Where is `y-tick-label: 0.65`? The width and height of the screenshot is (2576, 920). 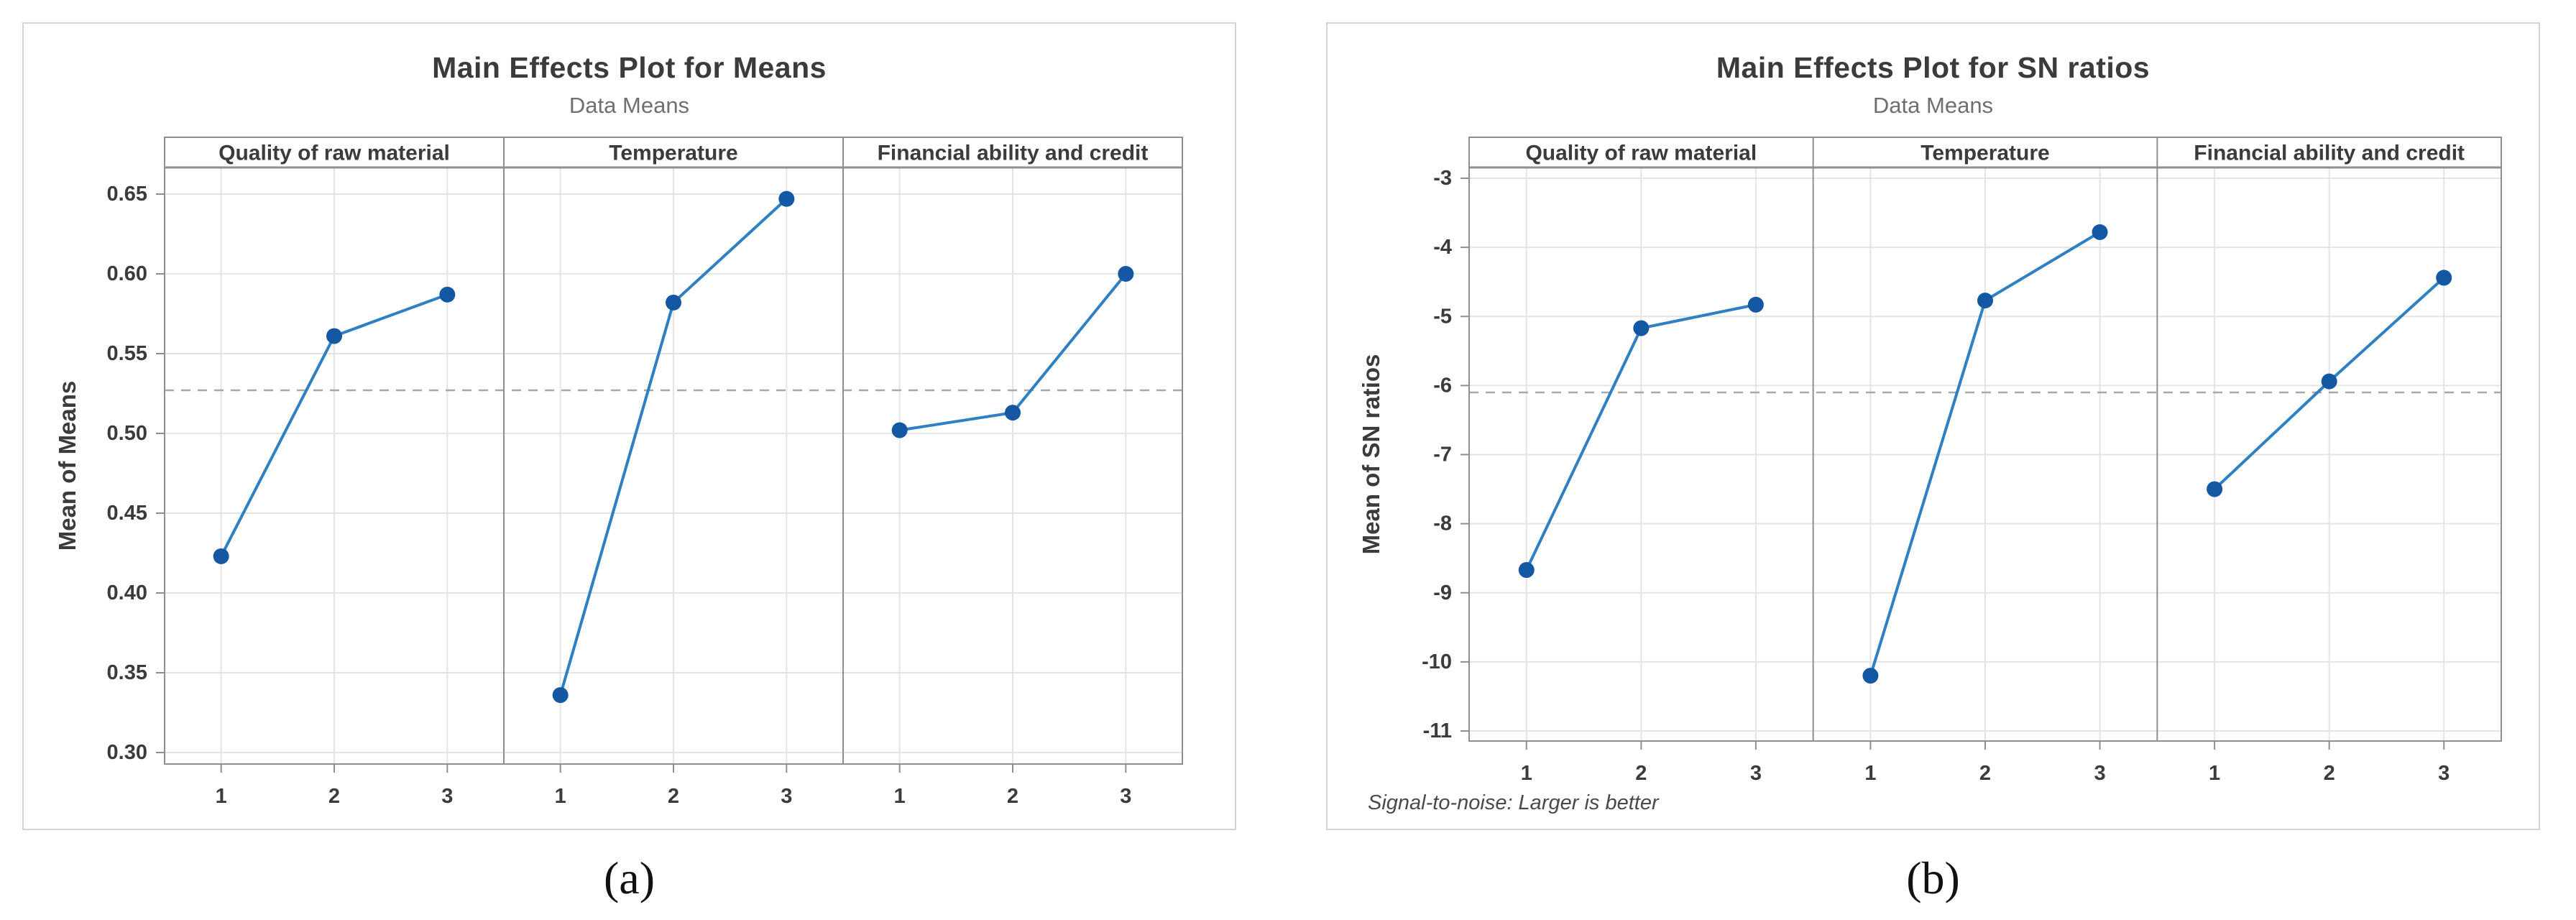
y-tick-label: 0.65 is located at coordinates (127, 194).